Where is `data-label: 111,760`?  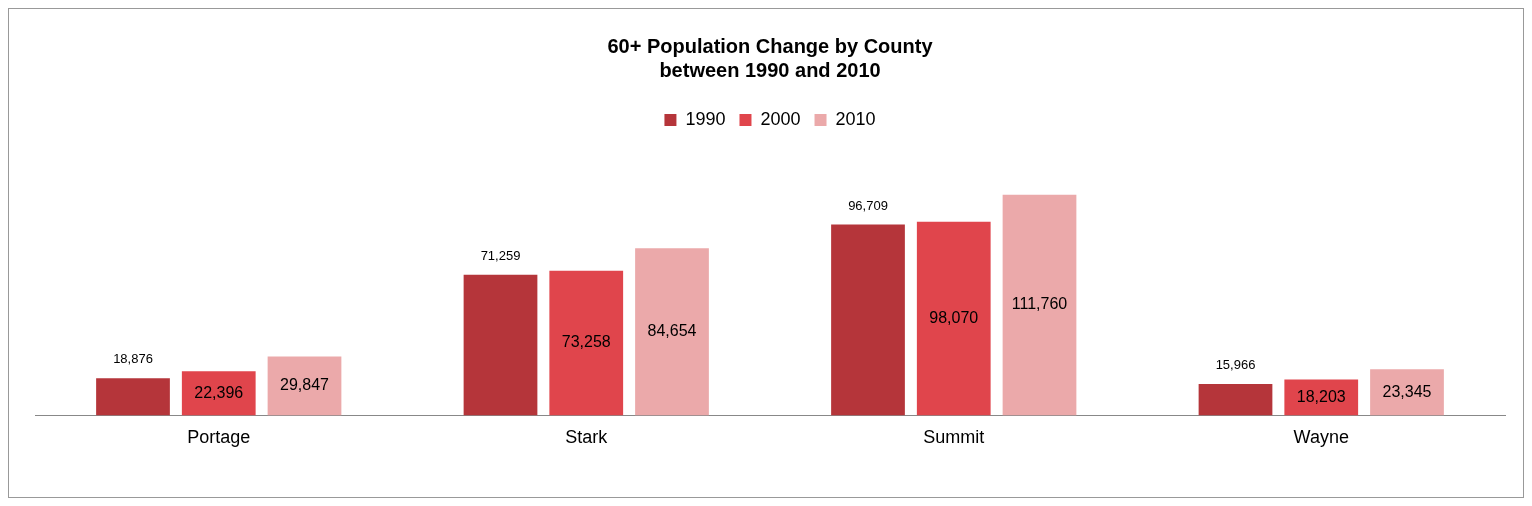 data-label: 111,760 is located at coordinates (1039, 304).